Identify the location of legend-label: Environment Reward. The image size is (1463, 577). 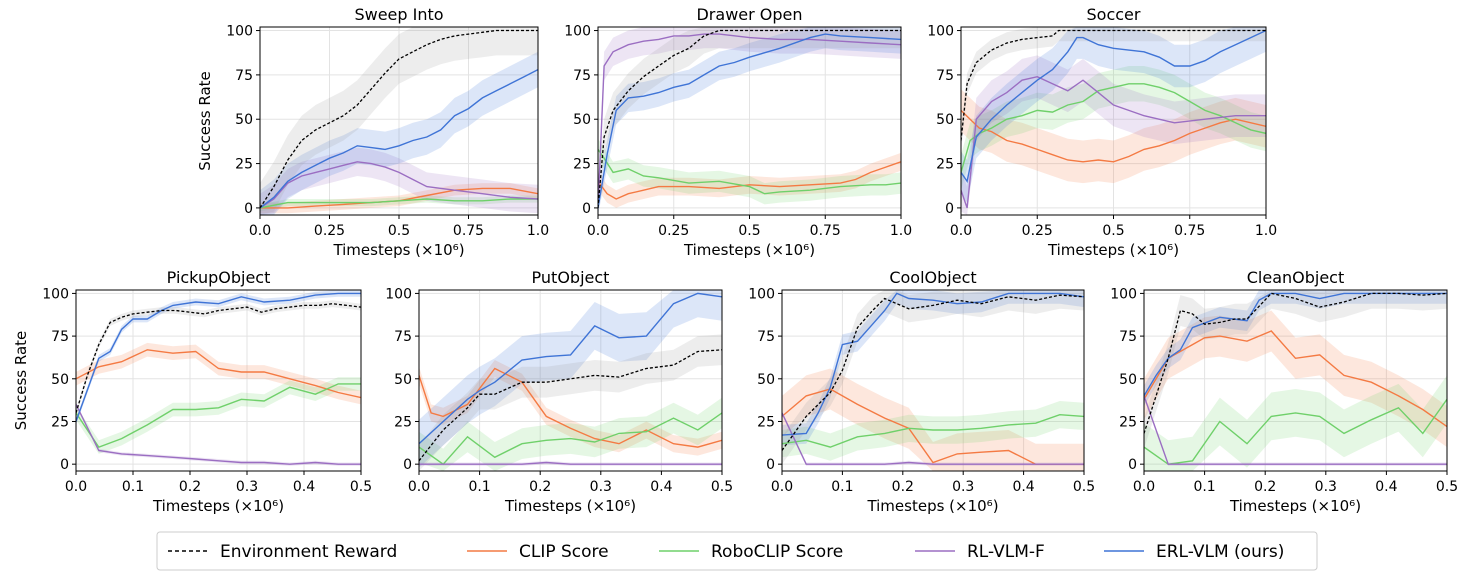
(308, 552).